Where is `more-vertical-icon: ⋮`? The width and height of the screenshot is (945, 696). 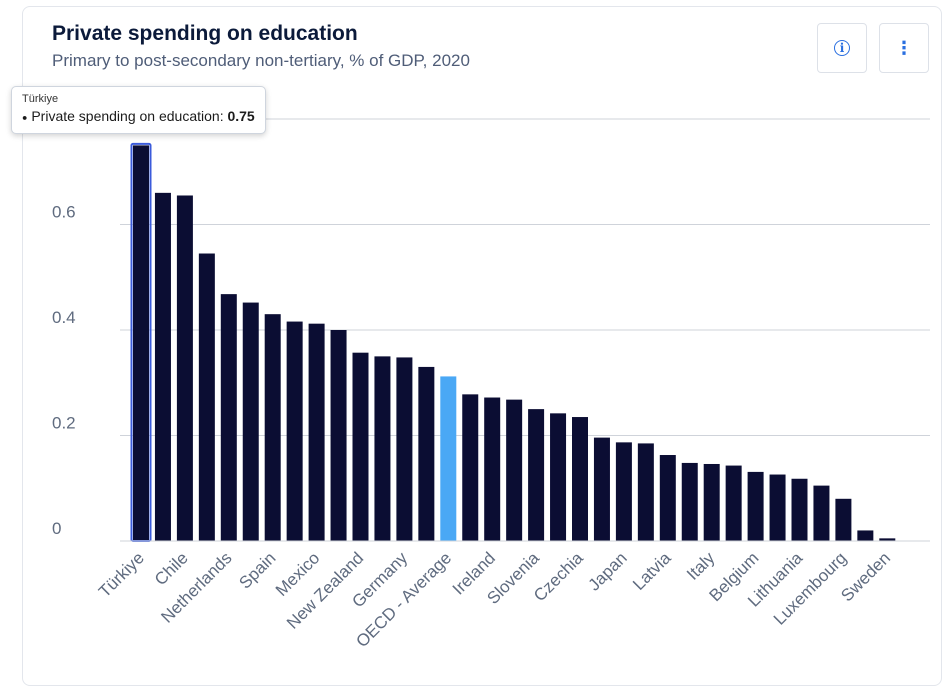 more-vertical-icon: ⋮ is located at coordinates (904, 48).